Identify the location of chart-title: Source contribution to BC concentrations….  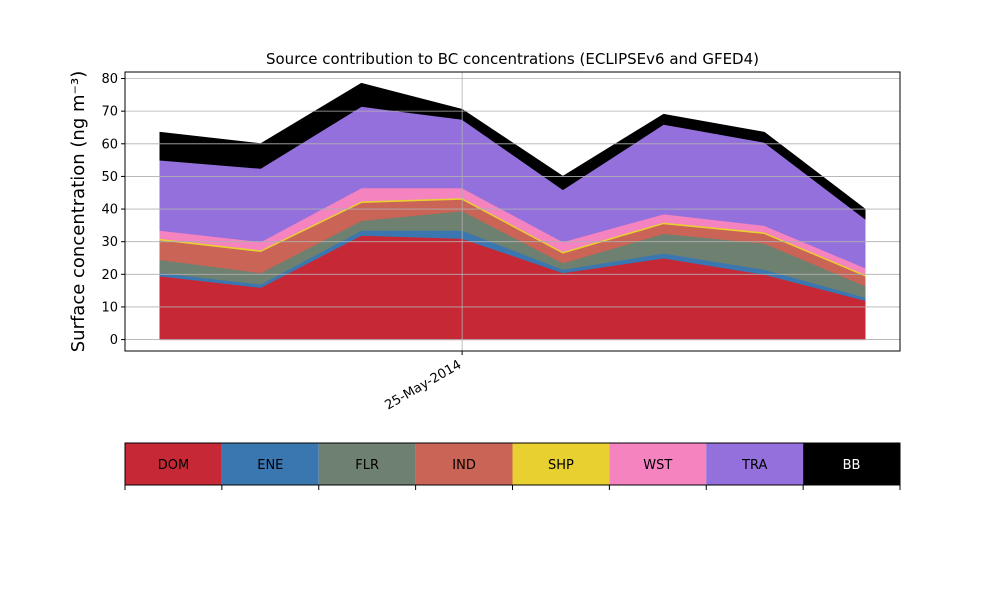
(512, 59).